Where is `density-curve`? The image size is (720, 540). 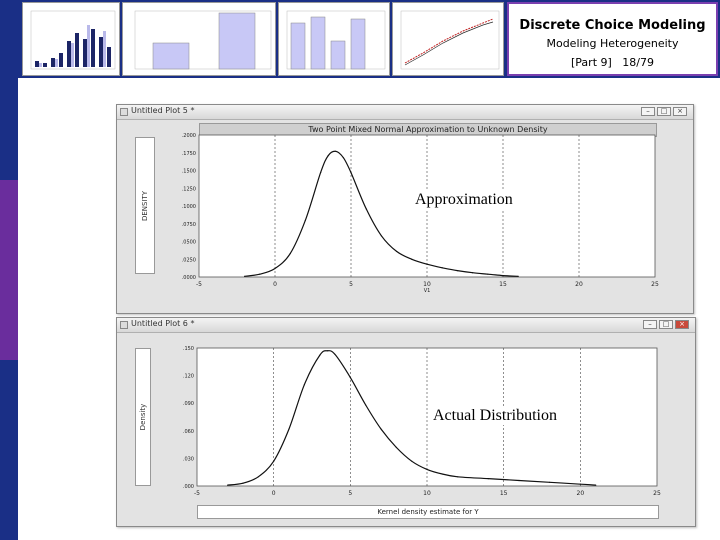
density-curve is located at coordinates (411, 418).